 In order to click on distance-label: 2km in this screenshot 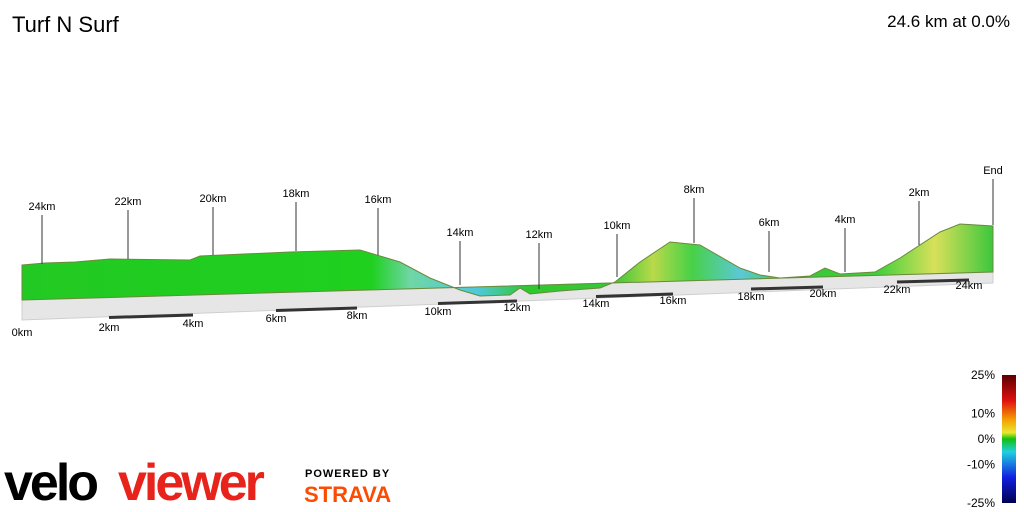, I will do `click(109, 328)`.